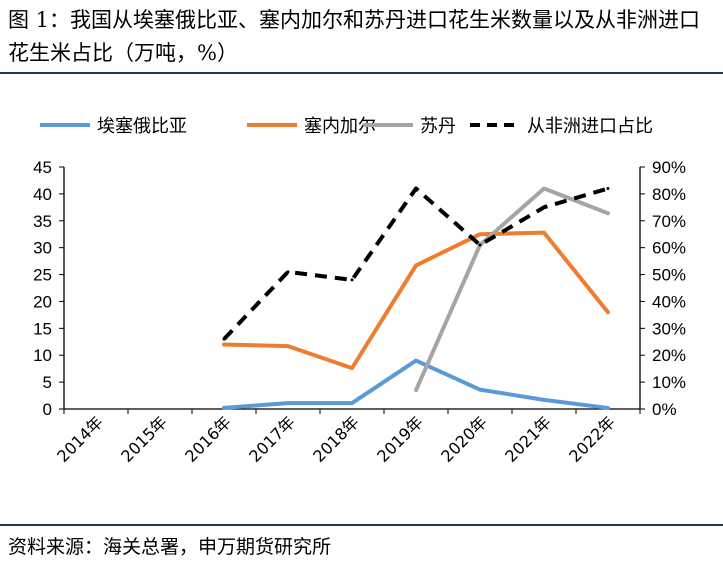 This screenshot has width=723, height=566. I want to click on left-tick-label: 45, so click(42, 167).